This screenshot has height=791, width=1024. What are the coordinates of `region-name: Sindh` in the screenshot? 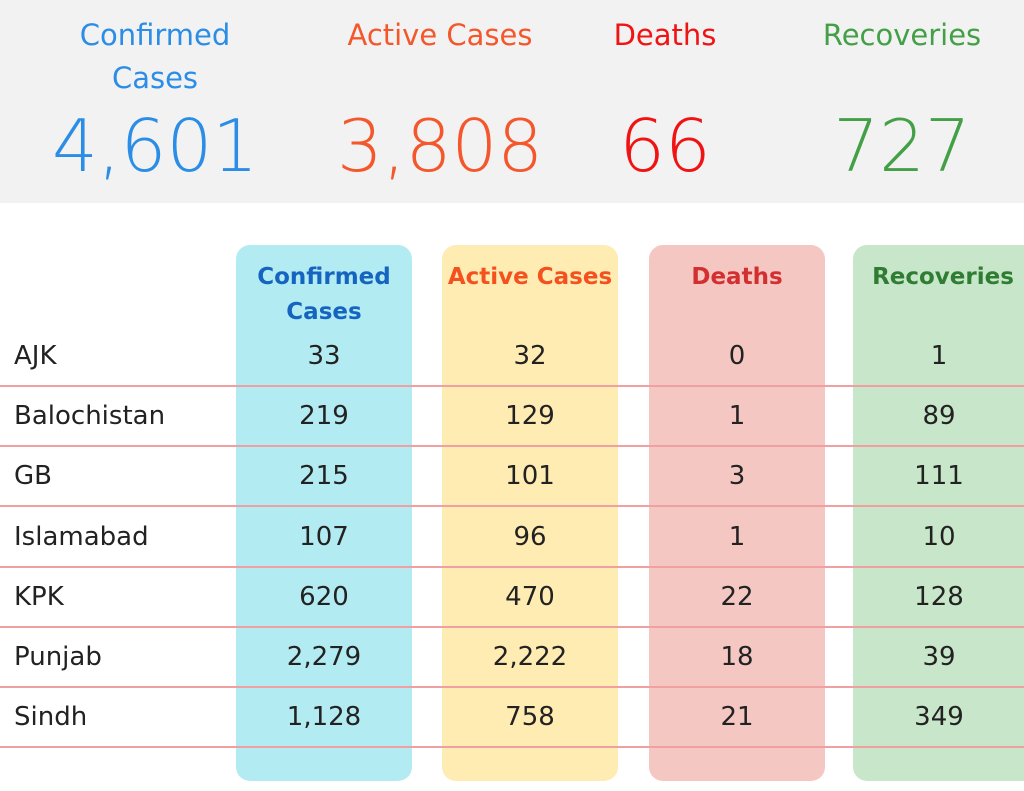 It's located at (51, 717).